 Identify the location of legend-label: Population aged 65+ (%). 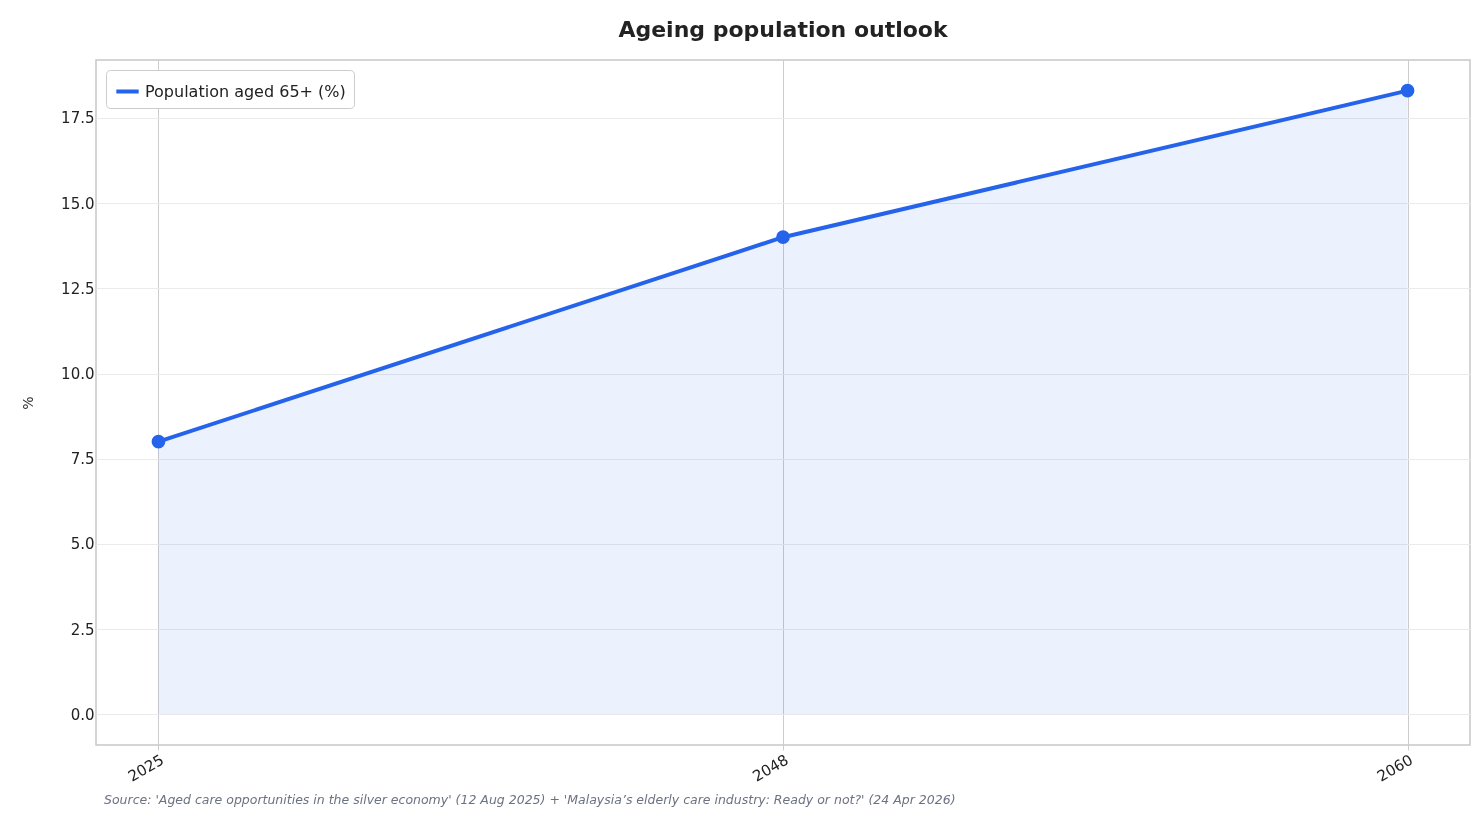
(245, 91).